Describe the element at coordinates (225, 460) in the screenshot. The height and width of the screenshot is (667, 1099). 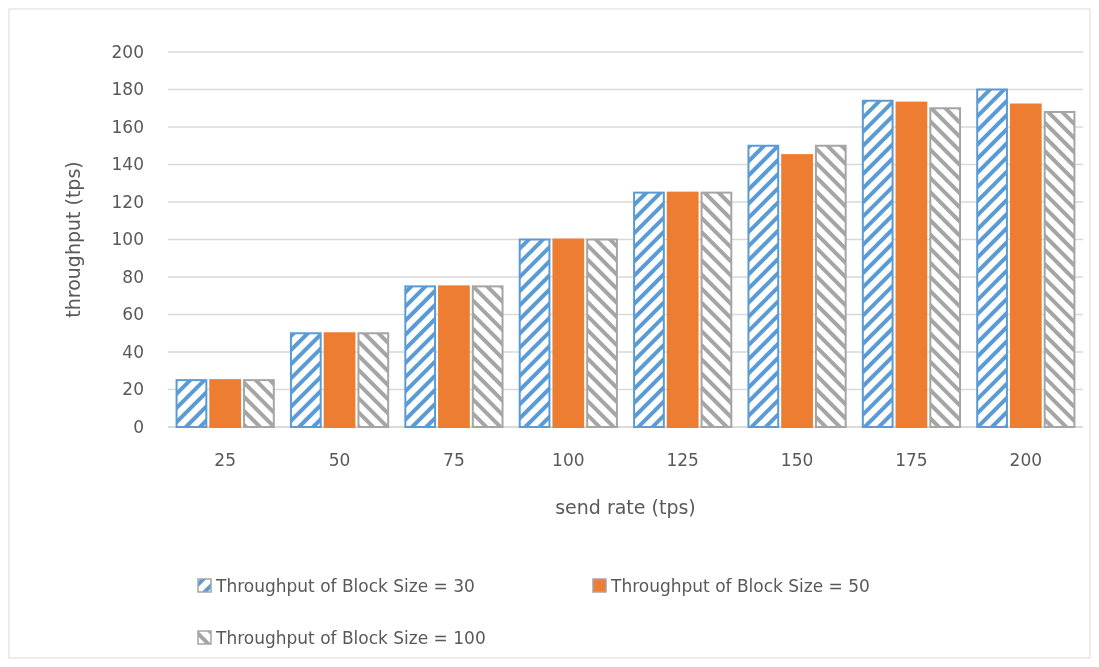
I see `x-tick-label: 25` at that location.